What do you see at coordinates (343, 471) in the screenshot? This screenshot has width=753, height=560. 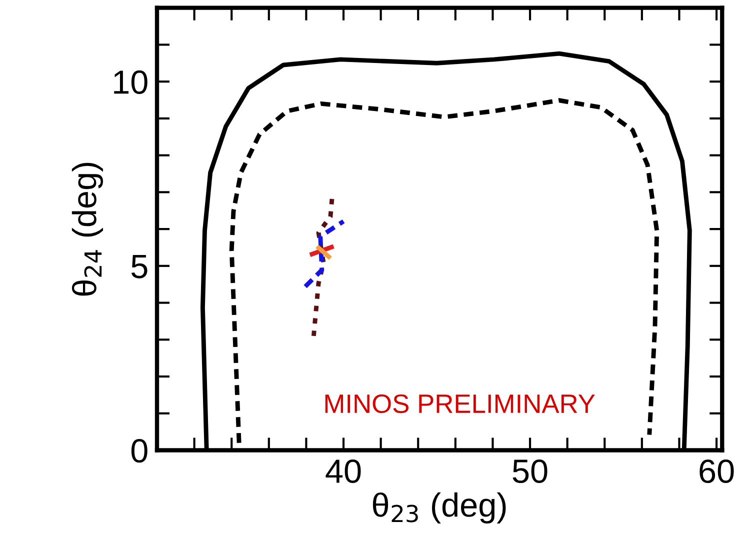 I see `x-tick-label: 40` at bounding box center [343, 471].